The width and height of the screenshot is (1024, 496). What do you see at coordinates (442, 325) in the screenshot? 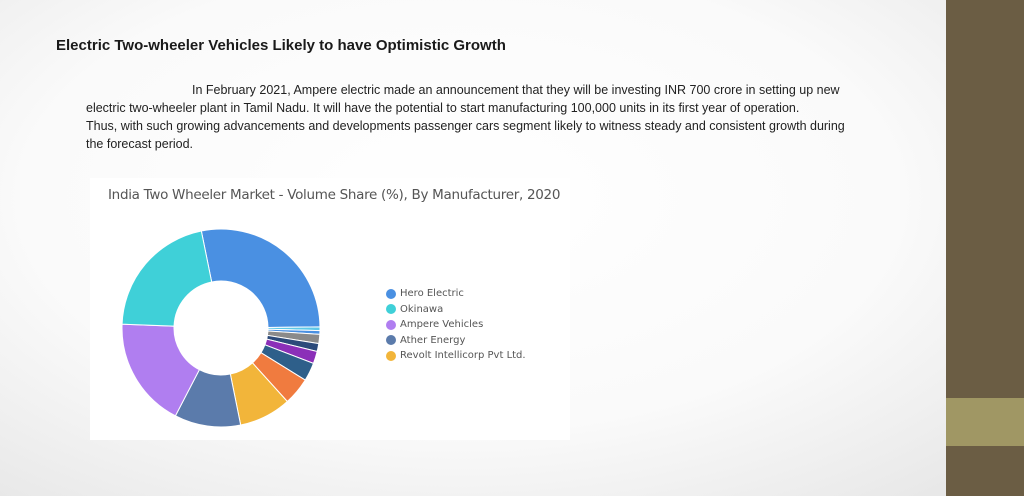
I see `legend-label: Ampere Vehicles` at bounding box center [442, 325].